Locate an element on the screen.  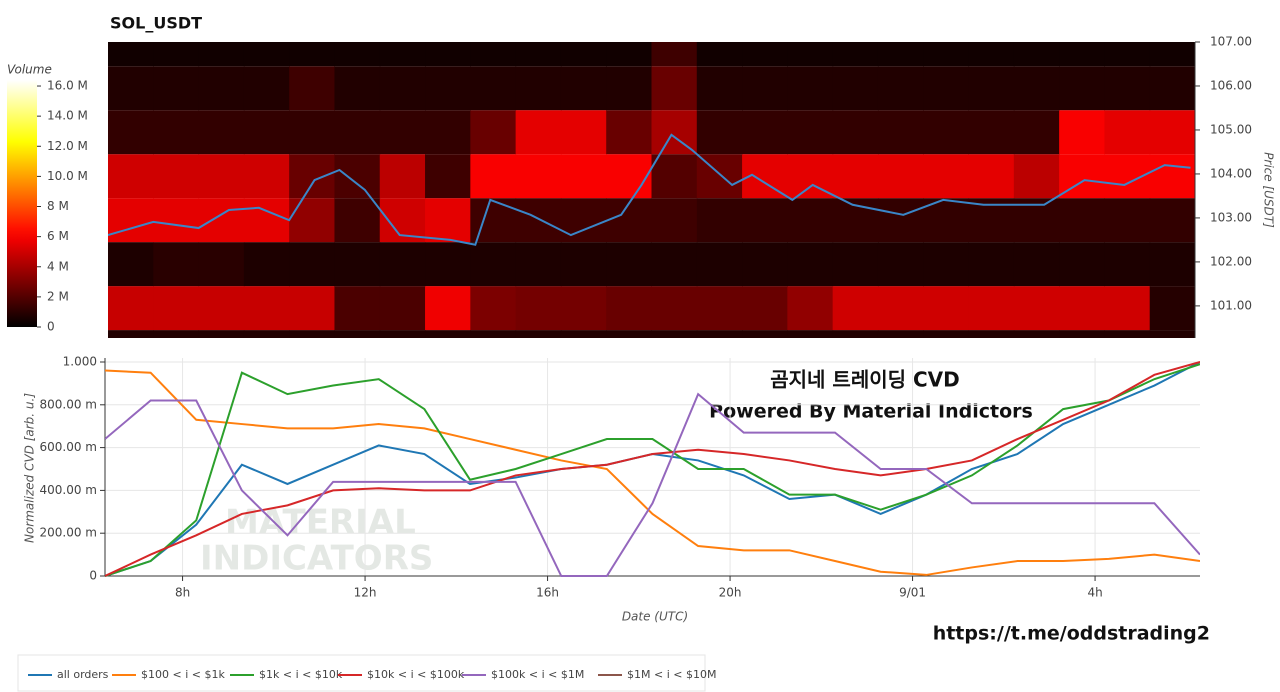
colorbar is located at coordinates (22, 203).